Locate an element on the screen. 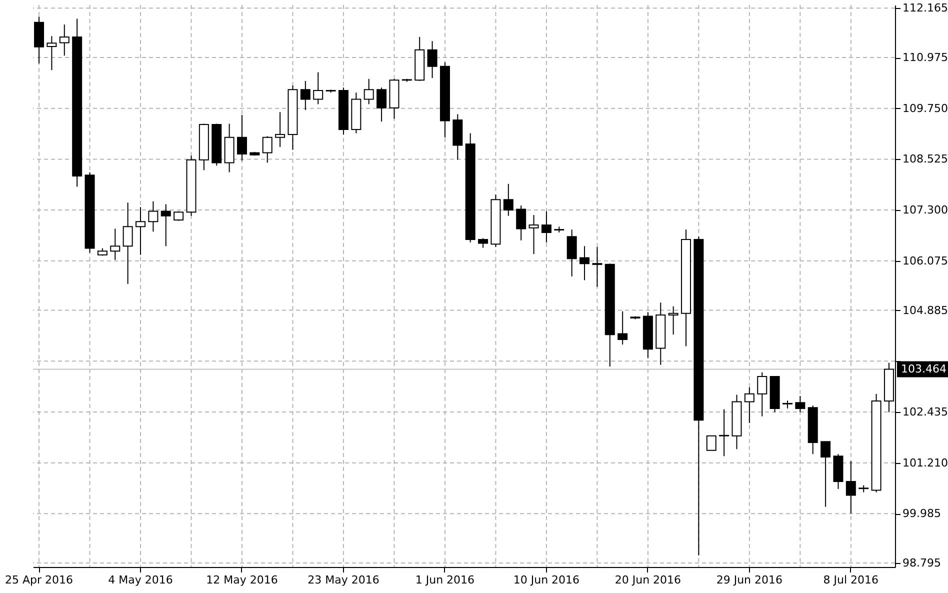 This screenshot has width=948, height=593. x-tick-label: 4 May 2016 is located at coordinates (140, 580).